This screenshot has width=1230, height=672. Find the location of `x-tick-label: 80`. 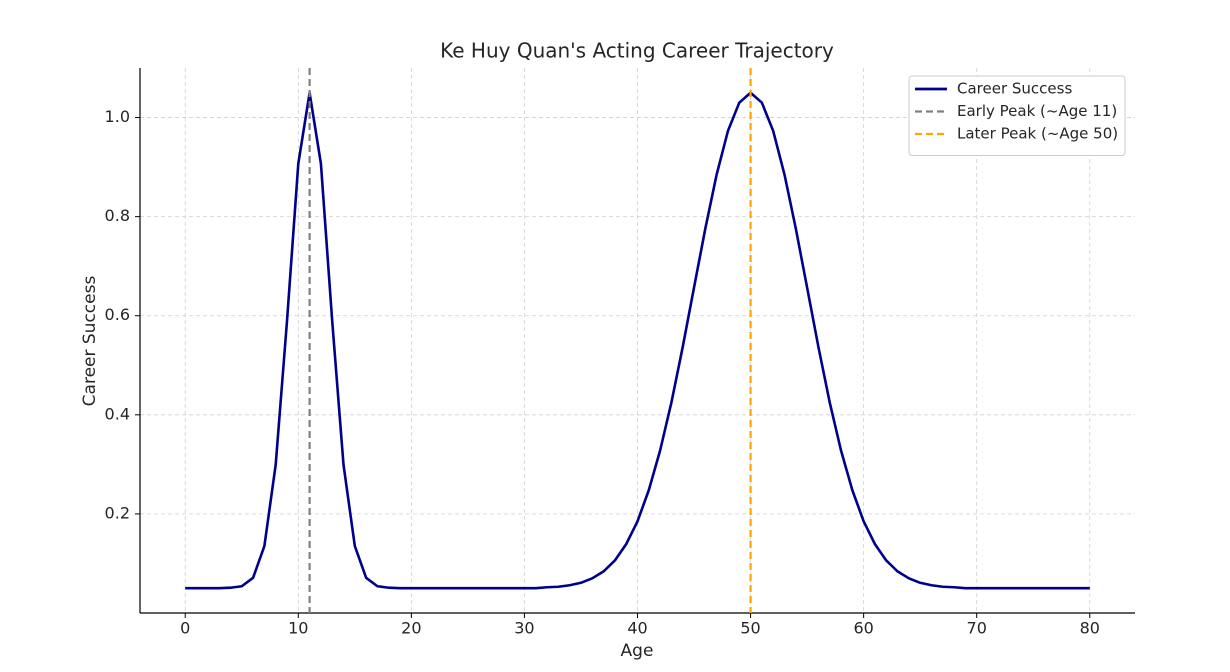

x-tick-label: 80 is located at coordinates (1090, 628).